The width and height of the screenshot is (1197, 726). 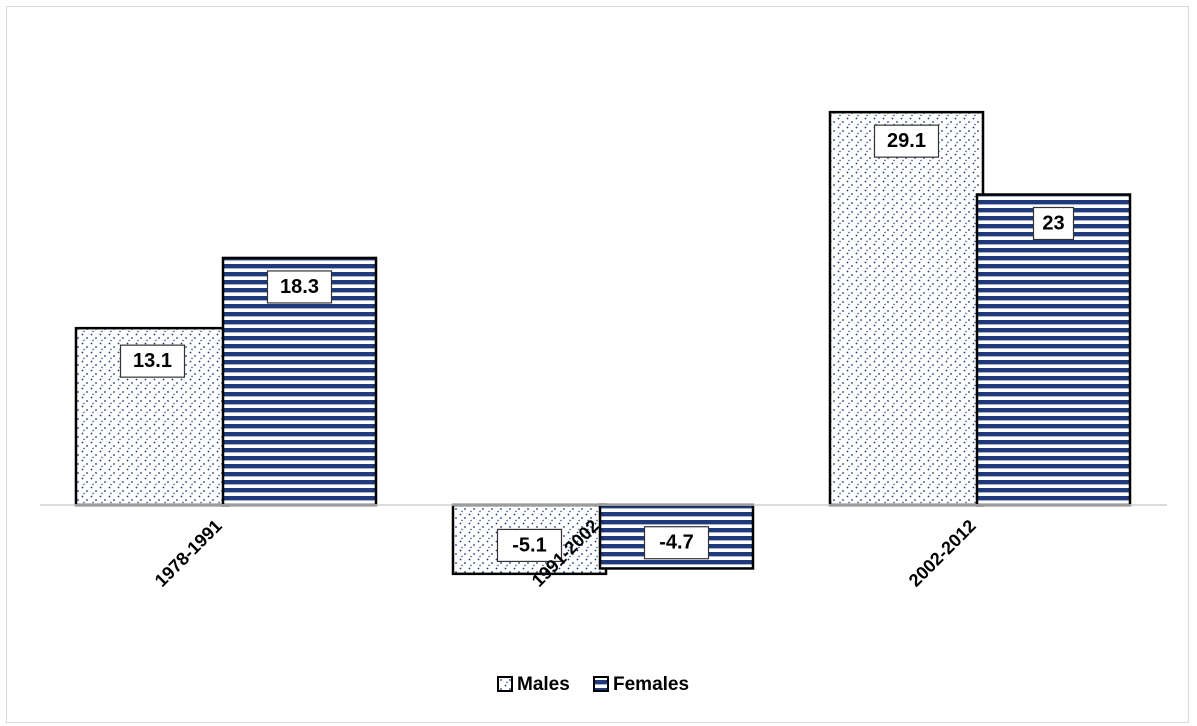 I want to click on data-label-text: -5.1, so click(x=529, y=545).